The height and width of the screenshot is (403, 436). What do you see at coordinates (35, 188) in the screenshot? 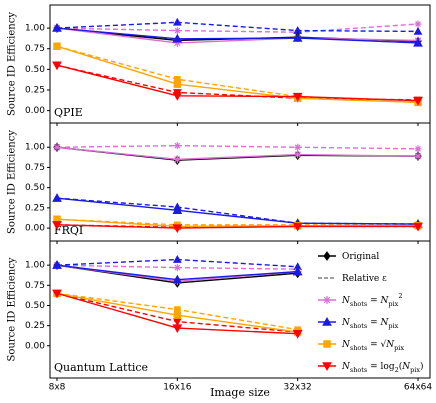
I see `y-tick-label: 0.50` at bounding box center [35, 188].